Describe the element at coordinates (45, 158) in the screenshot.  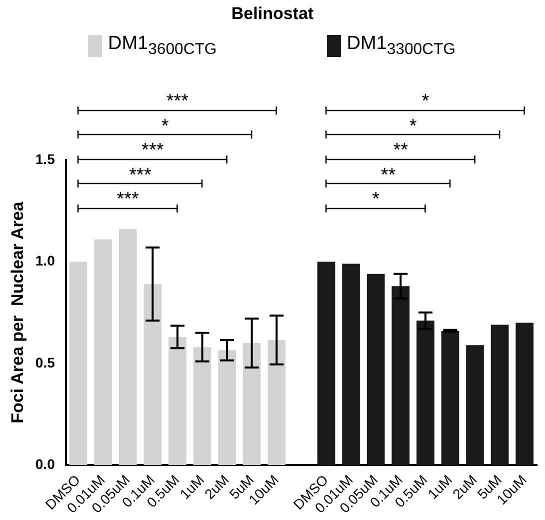
I see `y-tick-label: 1.5` at that location.